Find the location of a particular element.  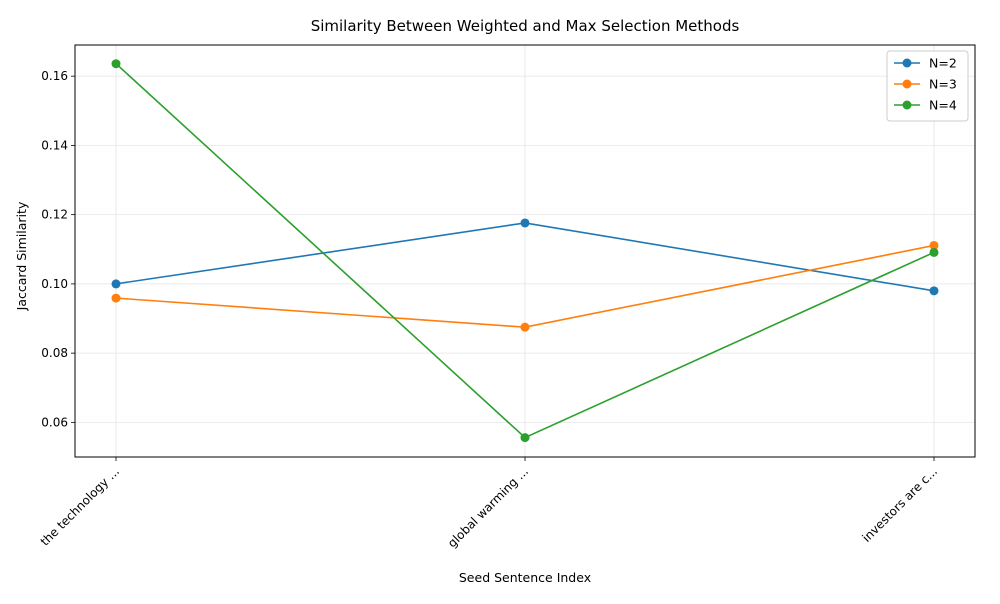

y-tick-label: 0.16 is located at coordinates (54, 76).